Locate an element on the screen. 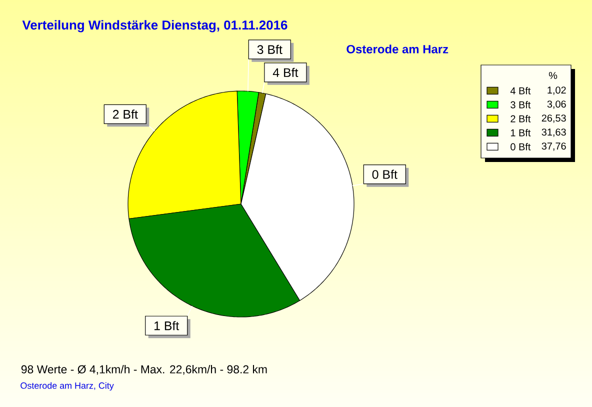  legend-label: 1 Bft is located at coordinates (520, 132).